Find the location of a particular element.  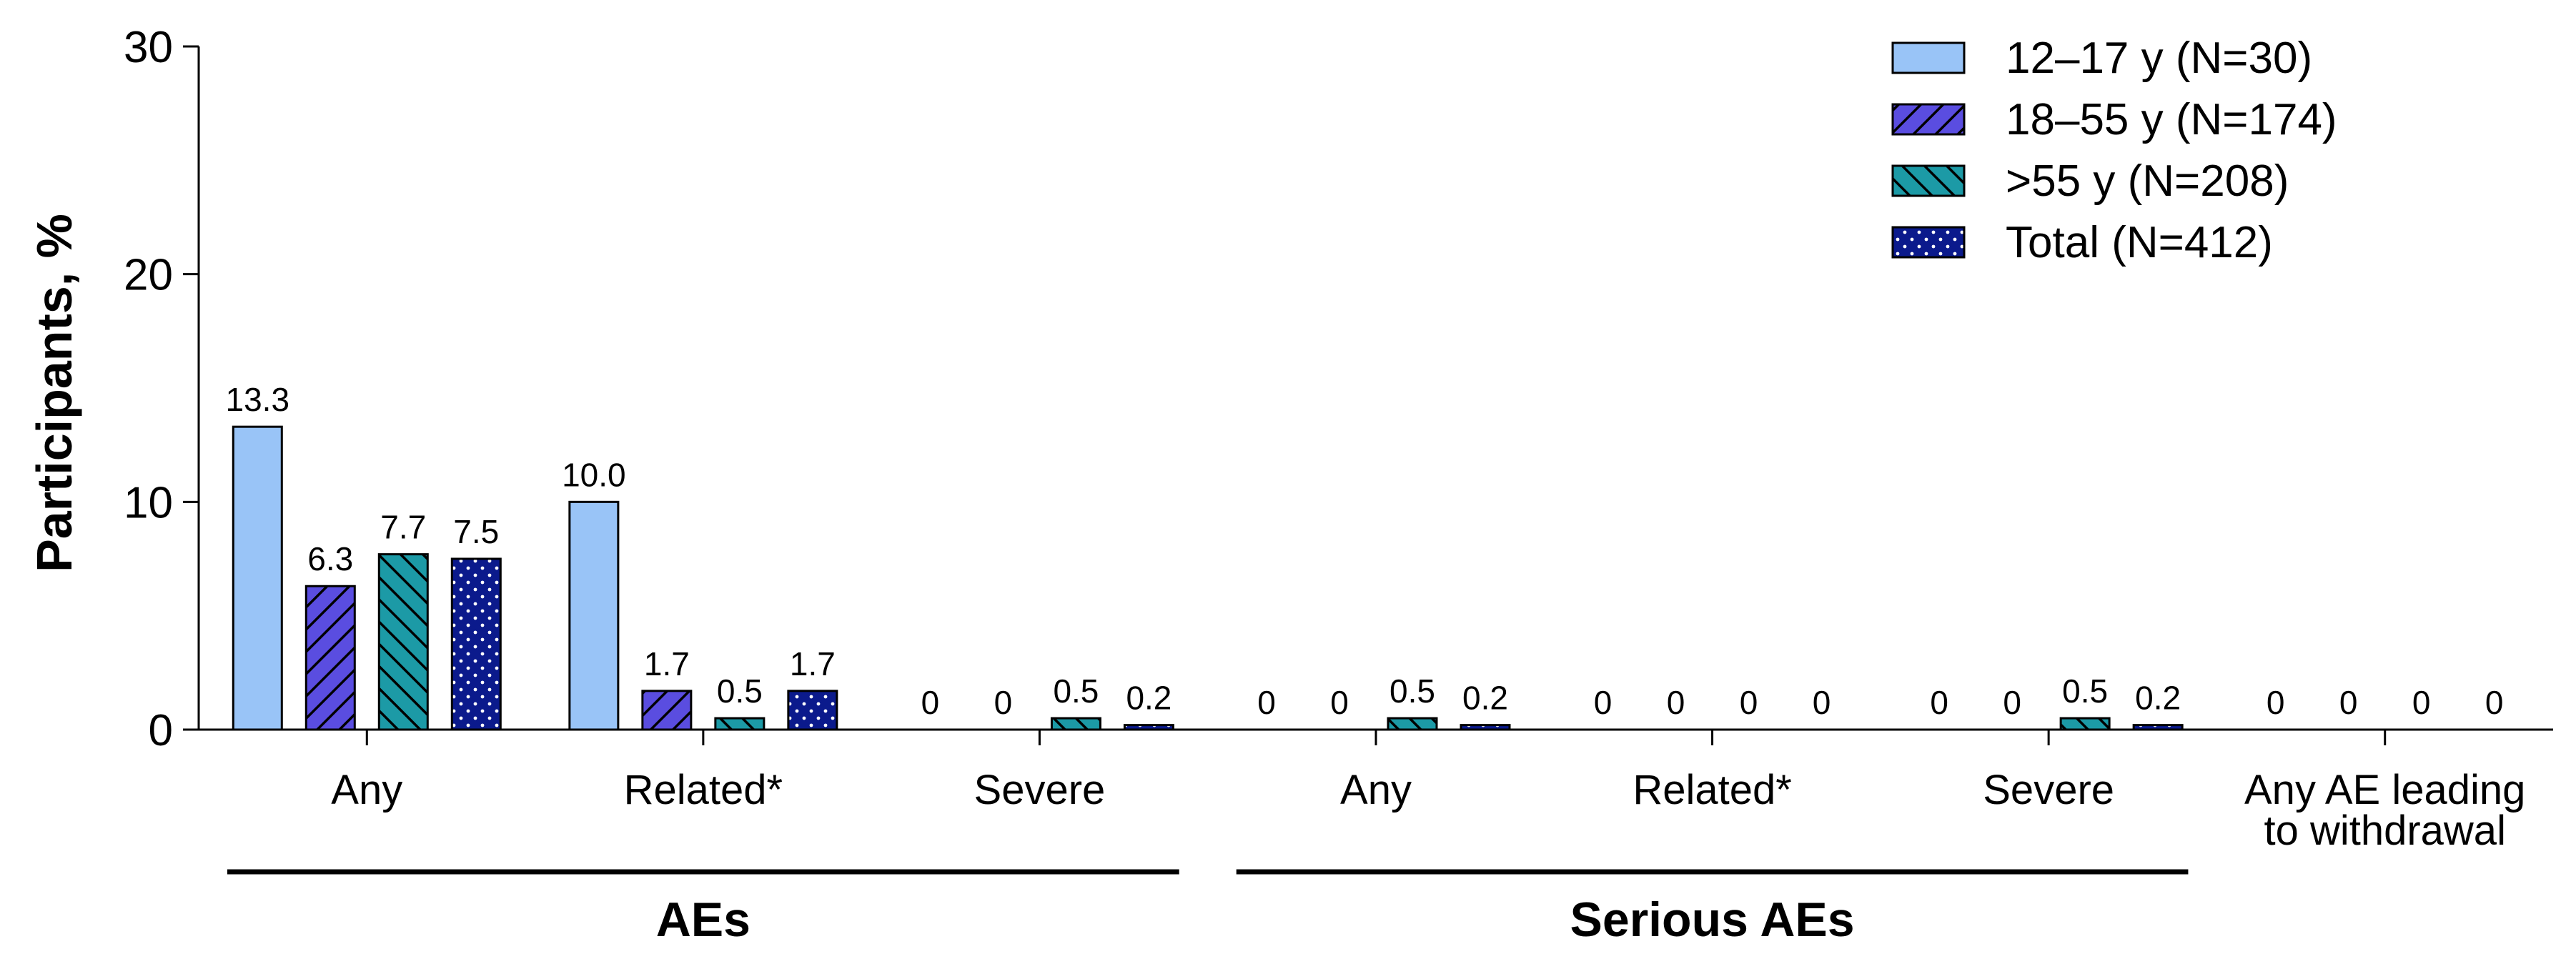

legend-item: >55 y (N=208) is located at coordinates (2090, 181).